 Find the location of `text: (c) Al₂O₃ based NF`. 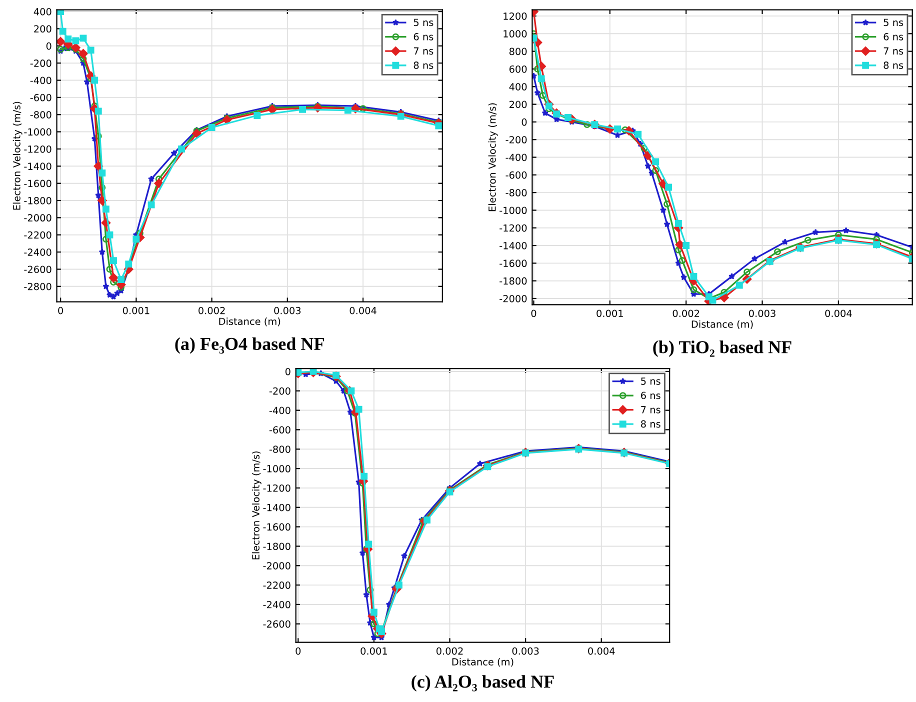

text: (c) Al₂O₃ based NF is located at coordinates (483, 683).